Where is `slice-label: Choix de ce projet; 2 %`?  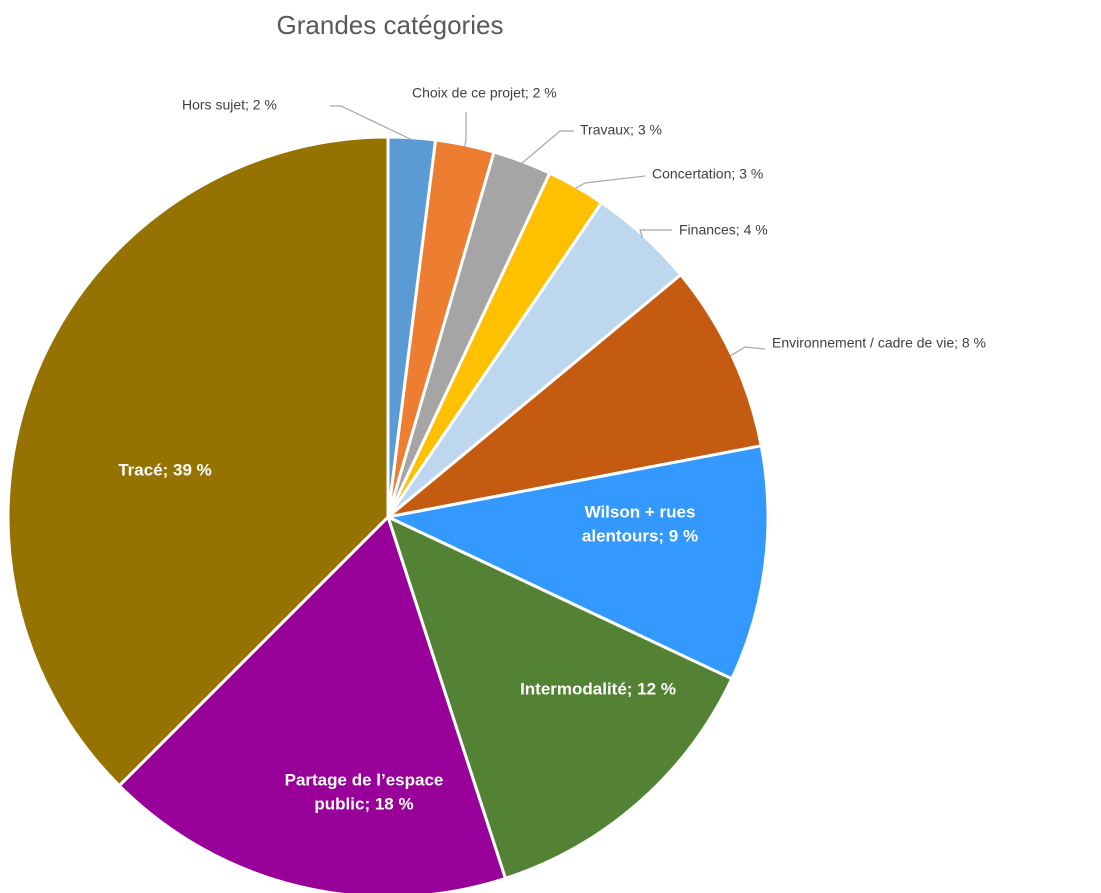 slice-label: Choix de ce projet; 2 % is located at coordinates (484, 93).